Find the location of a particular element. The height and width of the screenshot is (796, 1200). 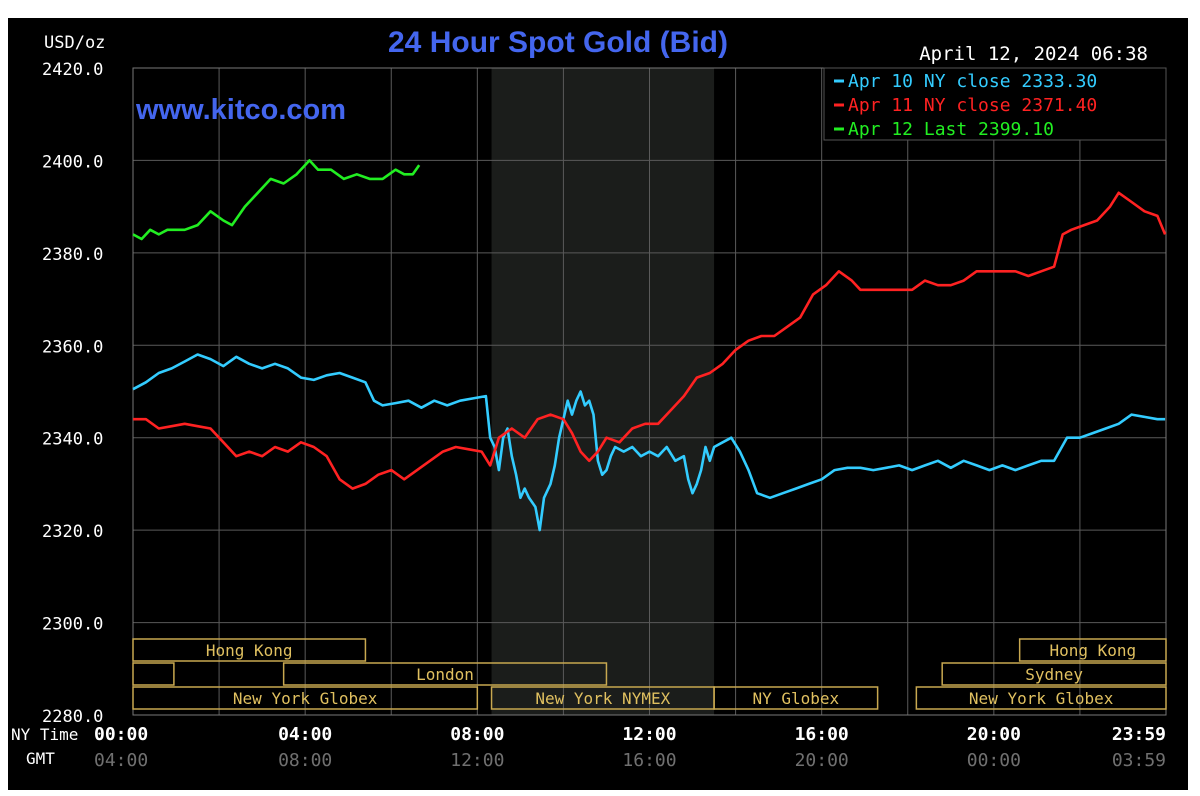

website-label: www.kitco.com is located at coordinates (240, 110).